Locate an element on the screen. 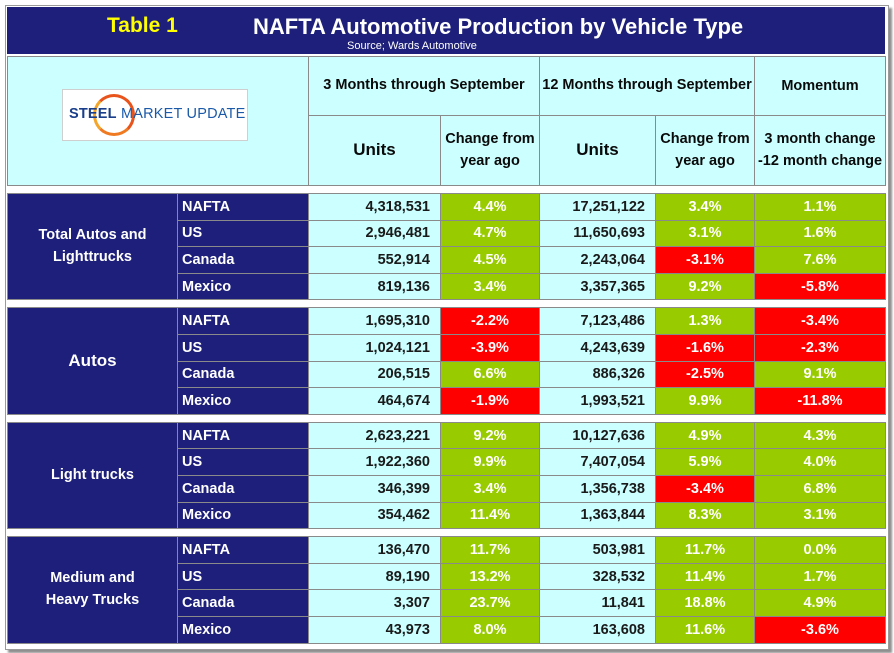 The image size is (894, 653). units-3-months: 354,462 is located at coordinates (374, 515).